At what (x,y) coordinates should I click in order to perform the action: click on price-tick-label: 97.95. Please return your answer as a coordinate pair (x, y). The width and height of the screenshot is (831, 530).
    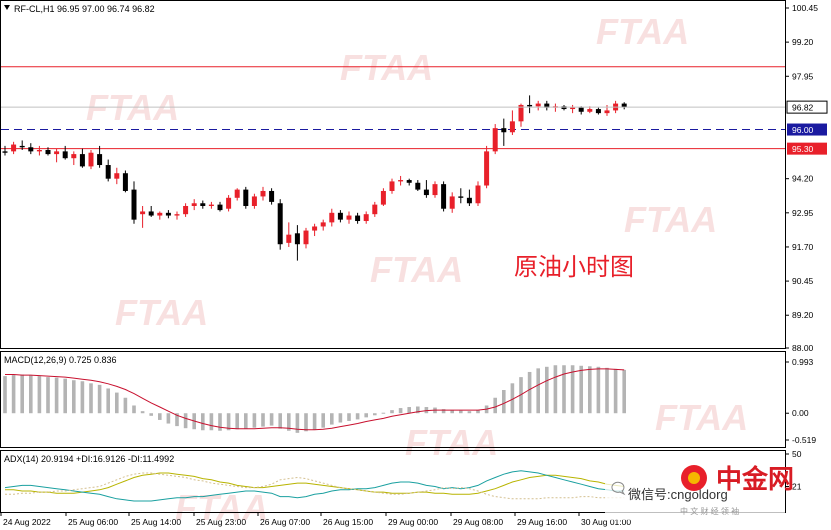
    Looking at the image, I should click on (803, 76).